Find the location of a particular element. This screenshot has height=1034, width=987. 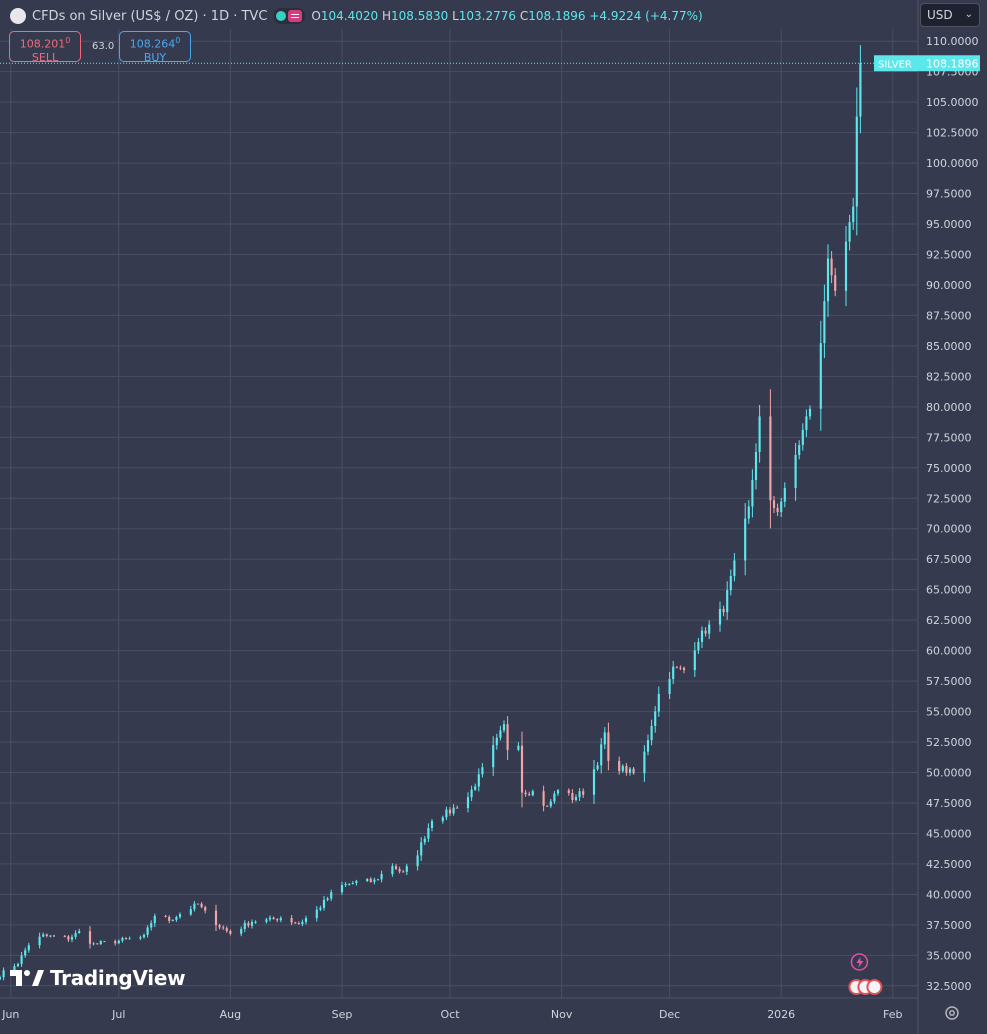

y-tick-label: 62.5000 is located at coordinates (949, 620).